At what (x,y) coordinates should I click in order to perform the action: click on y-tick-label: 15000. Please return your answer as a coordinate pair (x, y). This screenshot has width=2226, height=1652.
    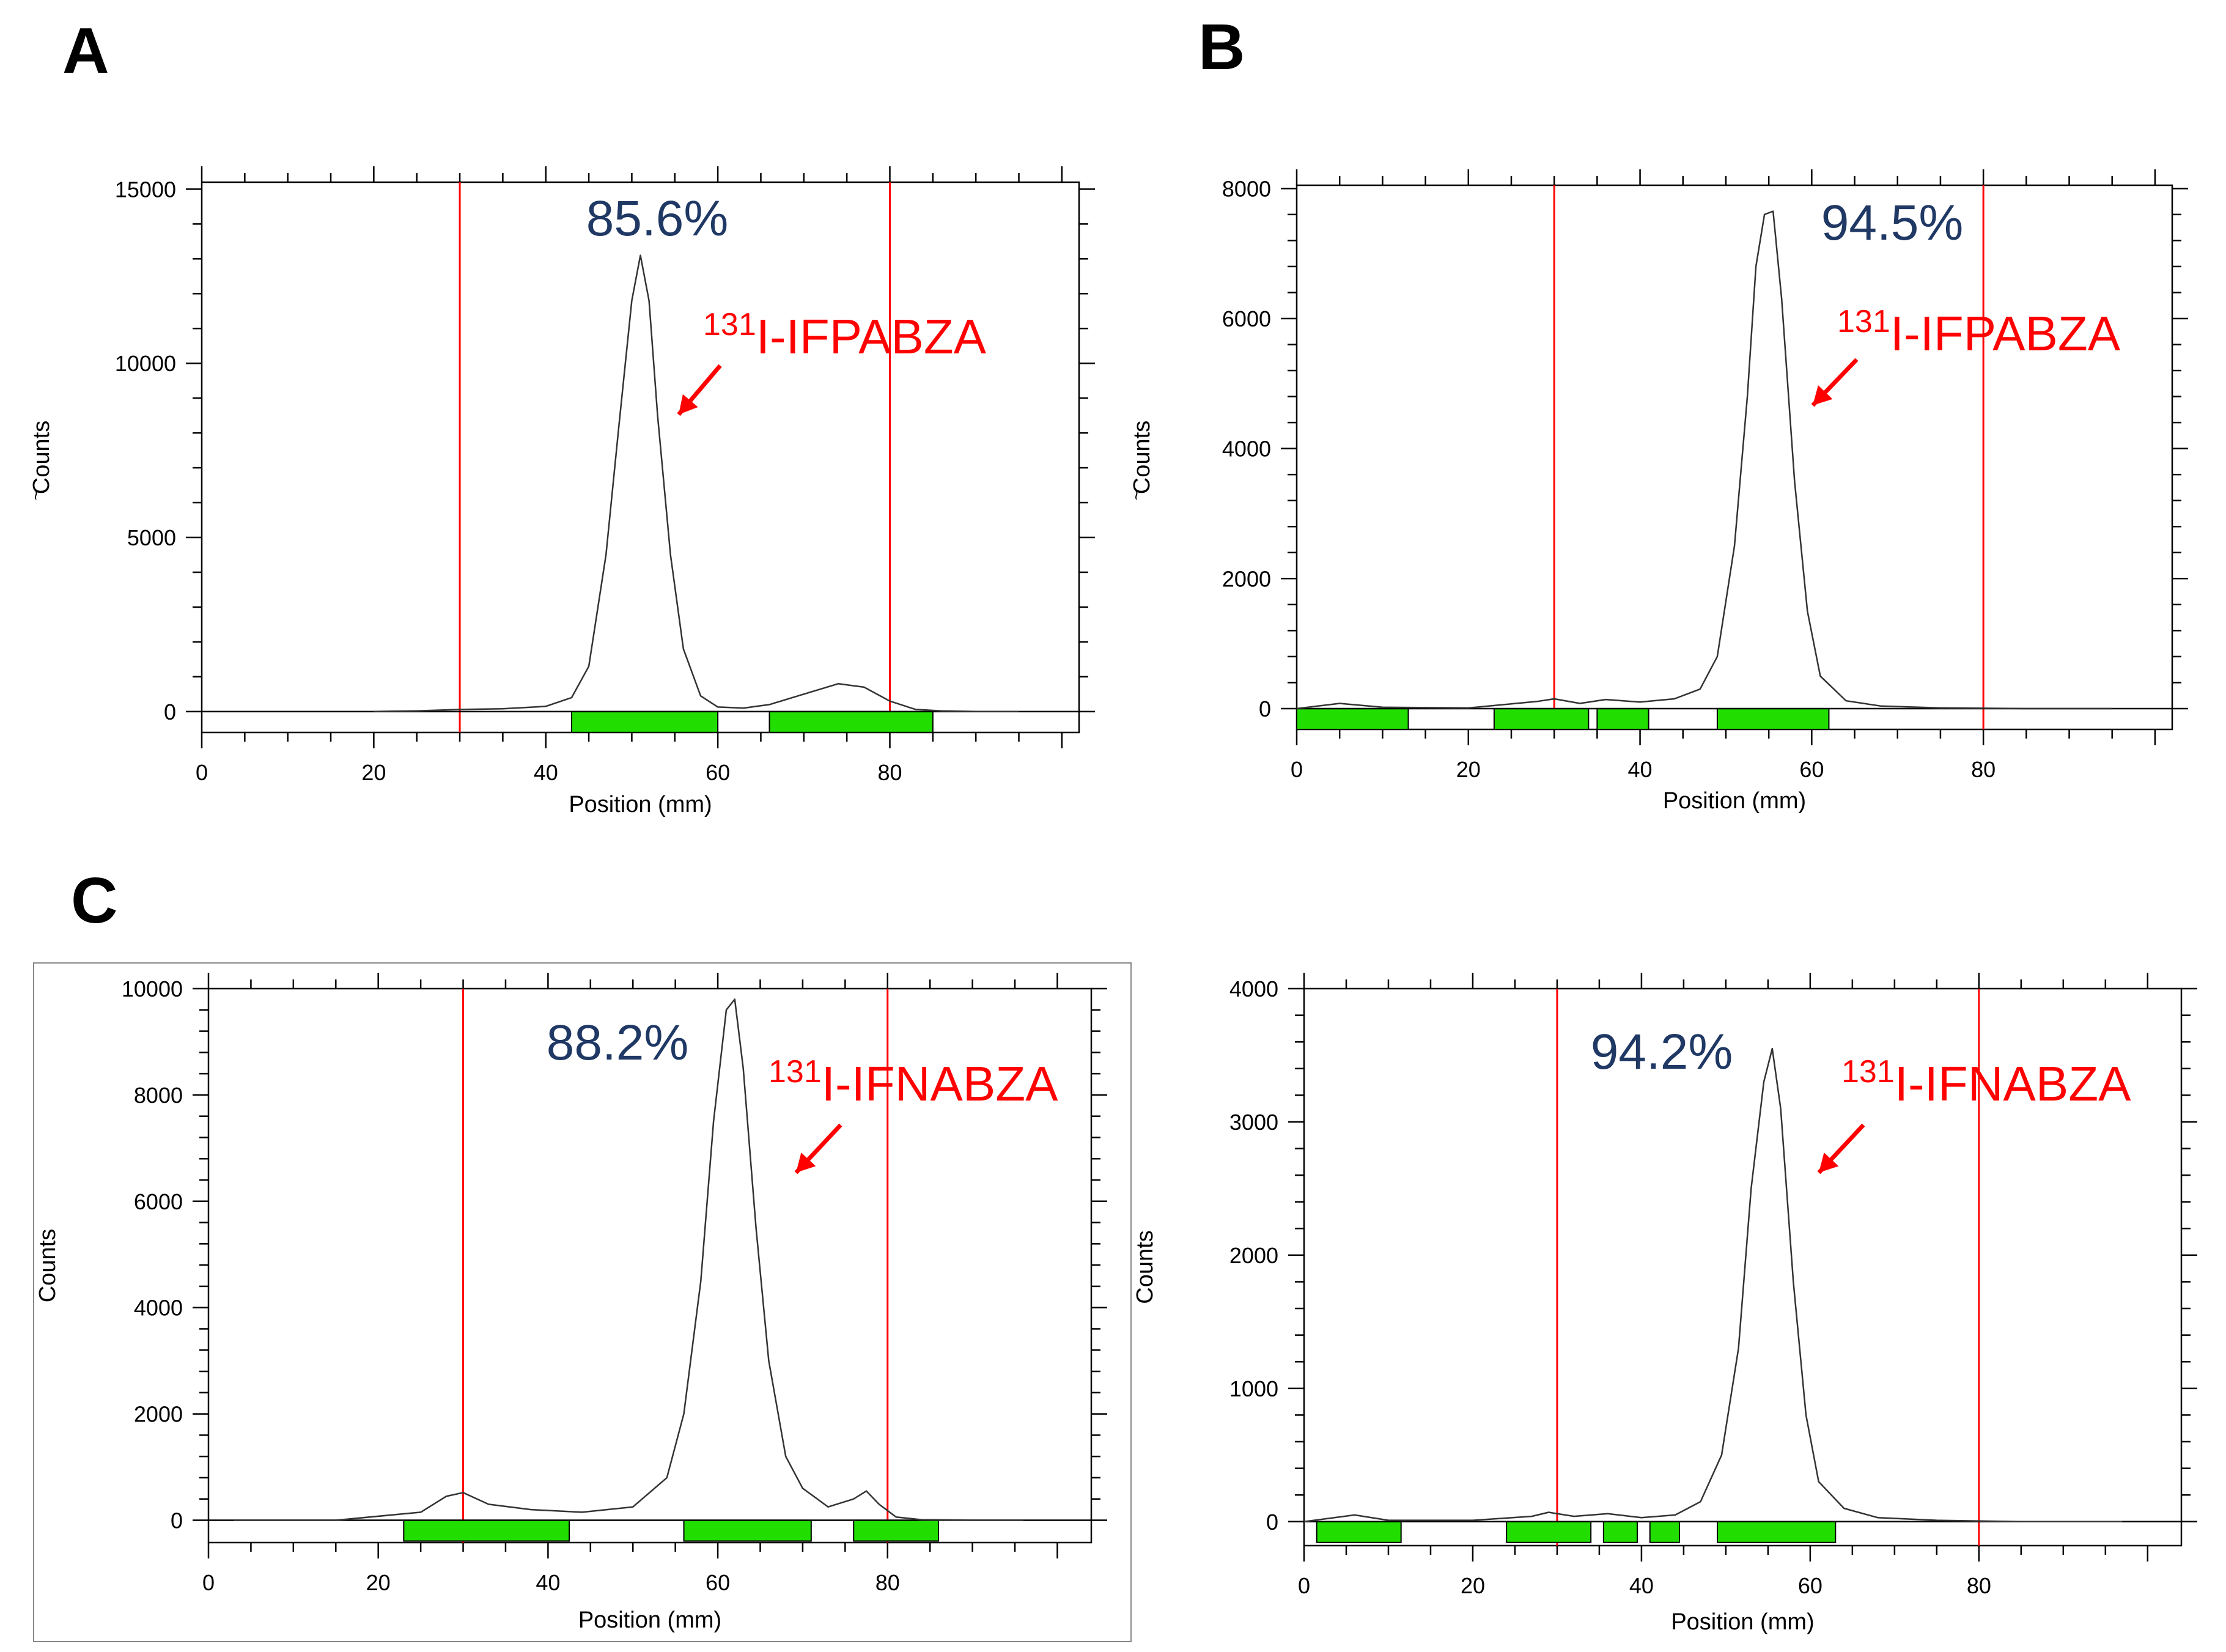
    Looking at the image, I should click on (145, 189).